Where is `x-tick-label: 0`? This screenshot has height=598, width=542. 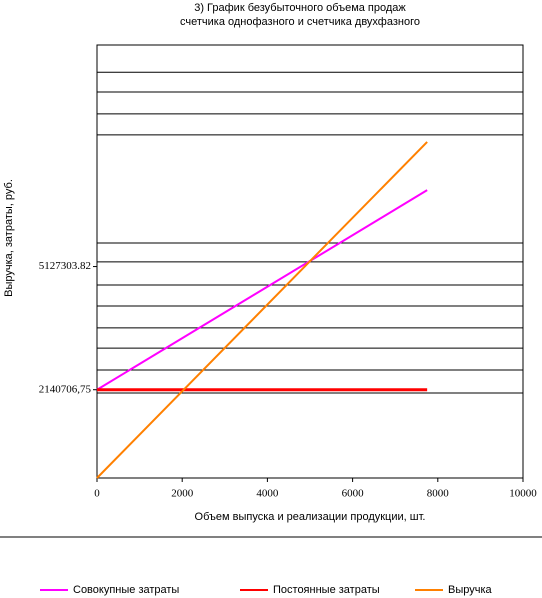 x-tick-label: 0 is located at coordinates (97, 494).